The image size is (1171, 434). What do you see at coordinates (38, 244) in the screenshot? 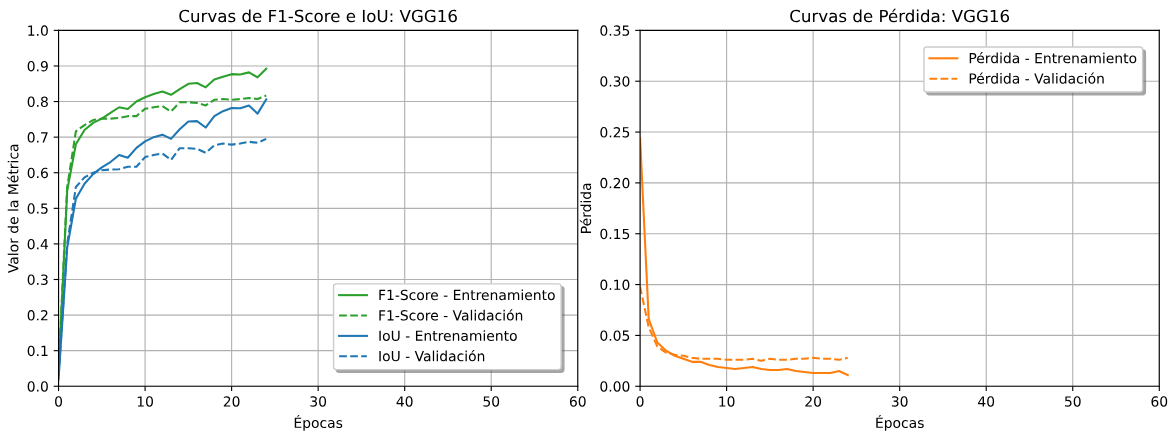
I see `y-tick-label: 0.4` at bounding box center [38, 244].